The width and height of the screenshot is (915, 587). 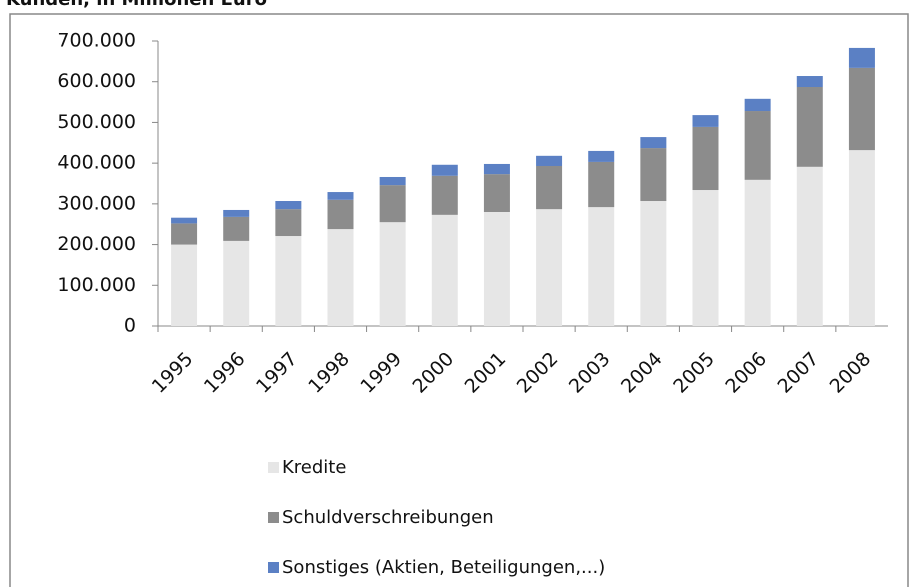 I want to click on chart-title: Kunden, in Millionen Euro, so click(x=136, y=5).